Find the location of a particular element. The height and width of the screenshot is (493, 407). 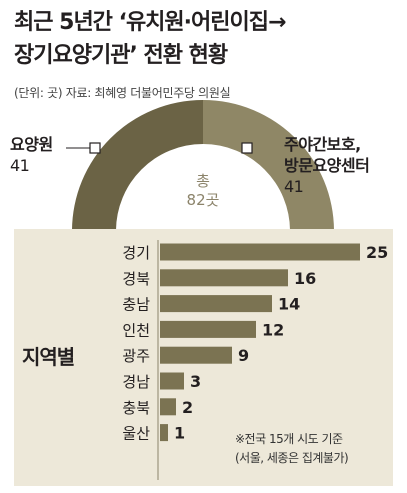

bar-category-label: 충남 is located at coordinates (136, 305).